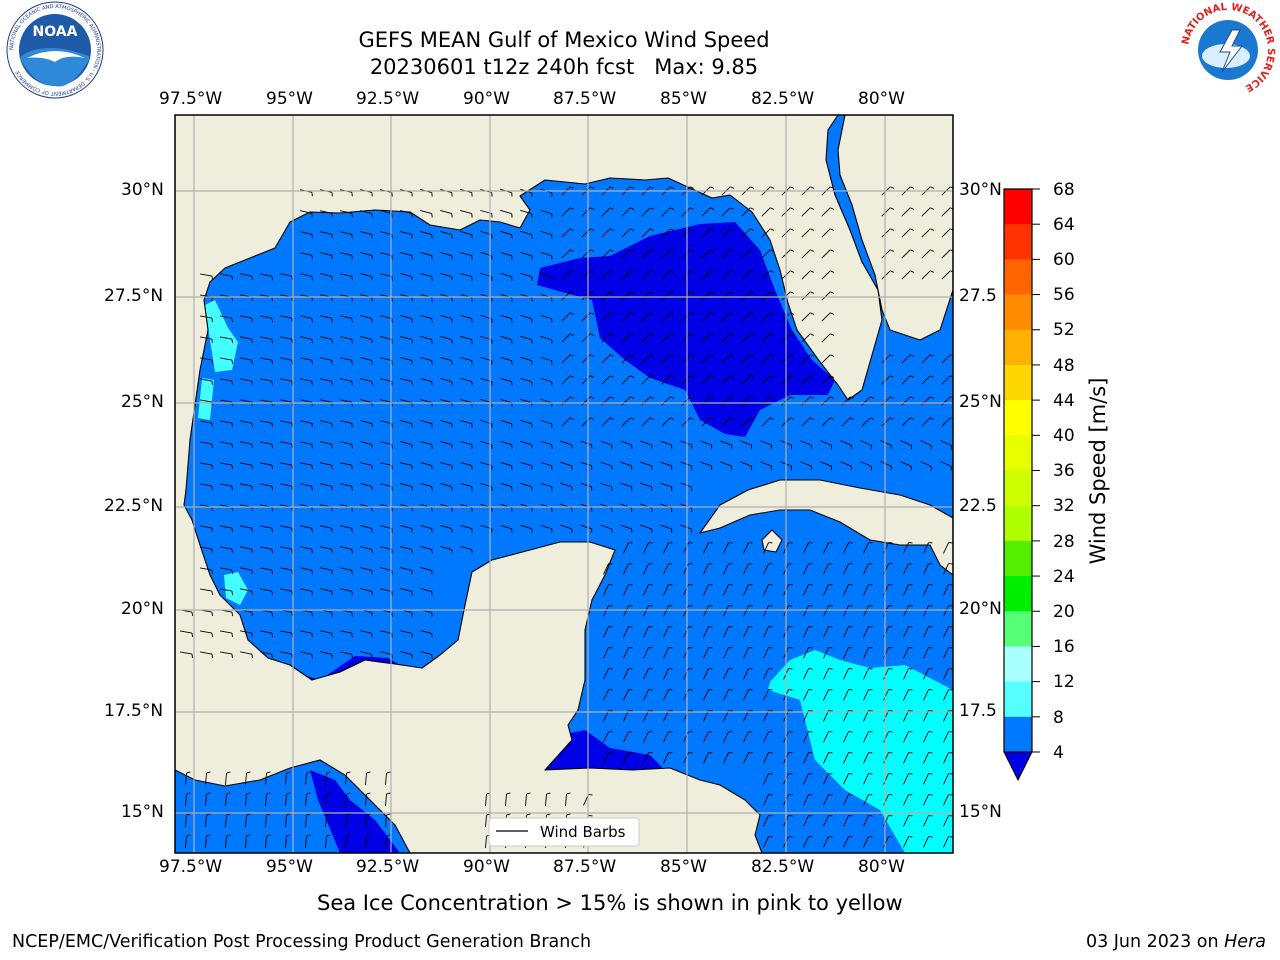 This screenshot has height=960, width=1280. Describe the element at coordinates (605, 755) in the screenshot. I see `low-wind-region-honduras` at that location.